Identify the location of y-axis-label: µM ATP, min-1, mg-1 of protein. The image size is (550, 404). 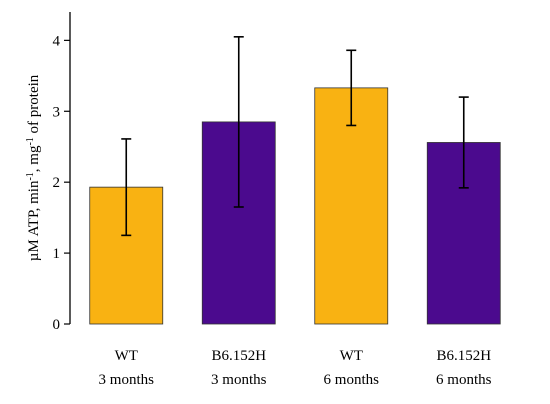
(34, 167).